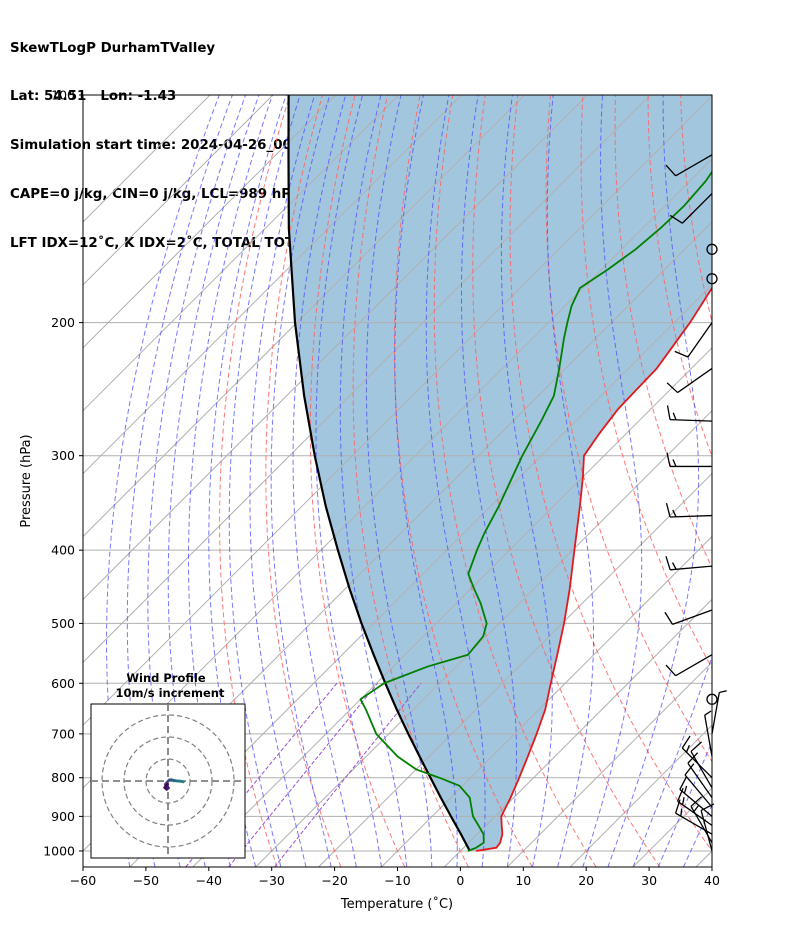 Image resolution: width=794 pixels, height=937 pixels. What do you see at coordinates (170, 693) in the screenshot?
I see `hodograph-subtitle: 10m/s increment` at bounding box center [170, 693].